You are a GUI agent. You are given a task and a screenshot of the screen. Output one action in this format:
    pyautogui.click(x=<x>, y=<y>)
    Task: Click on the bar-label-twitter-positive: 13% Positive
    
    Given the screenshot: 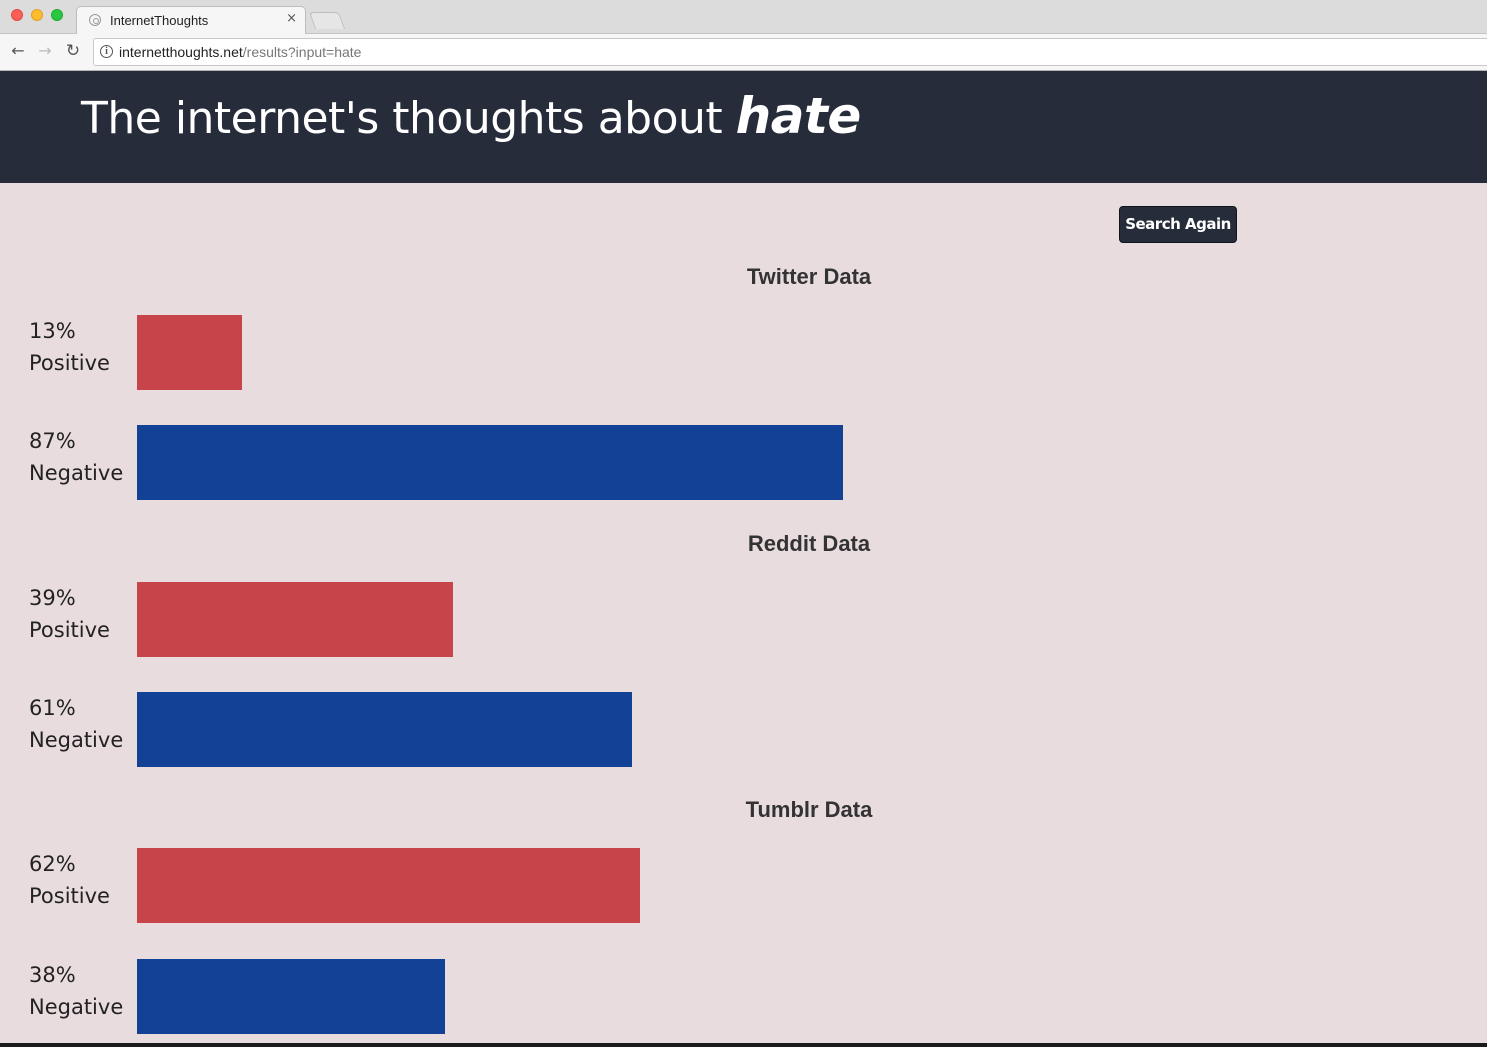 What is the action you would take?
    pyautogui.click(x=69, y=347)
    